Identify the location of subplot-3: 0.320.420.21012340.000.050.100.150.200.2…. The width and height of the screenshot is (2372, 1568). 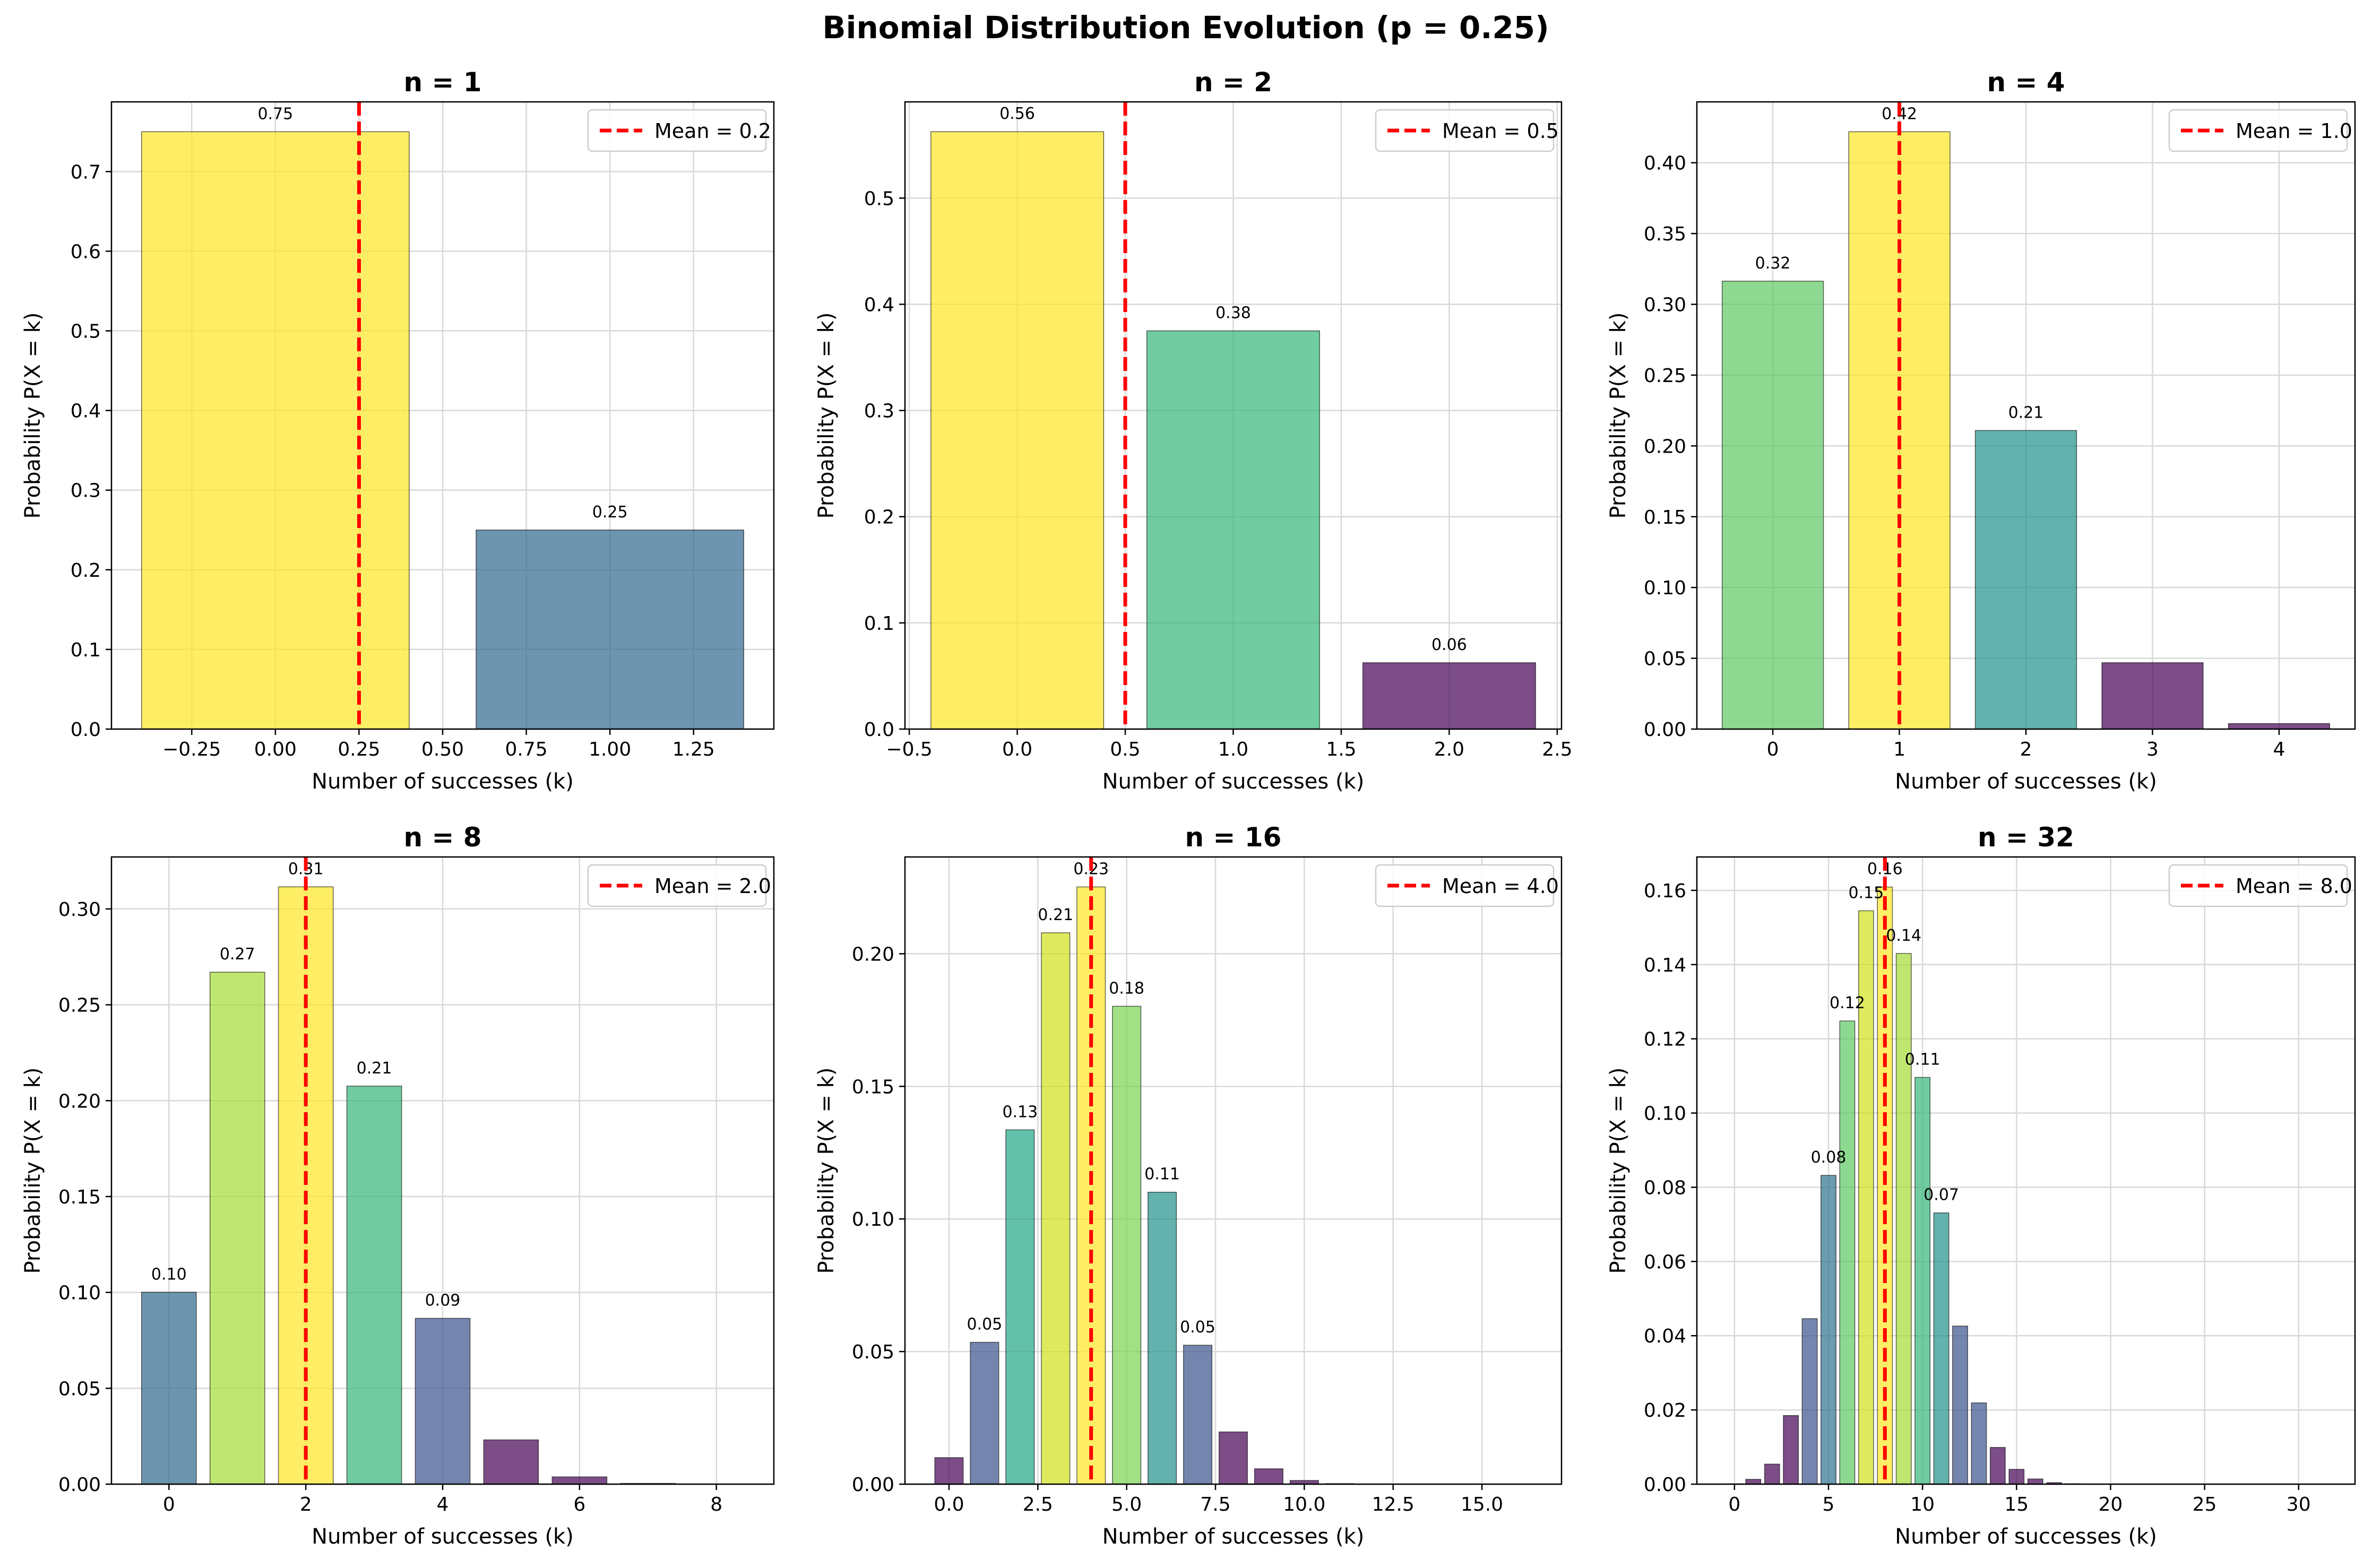
(1981, 430).